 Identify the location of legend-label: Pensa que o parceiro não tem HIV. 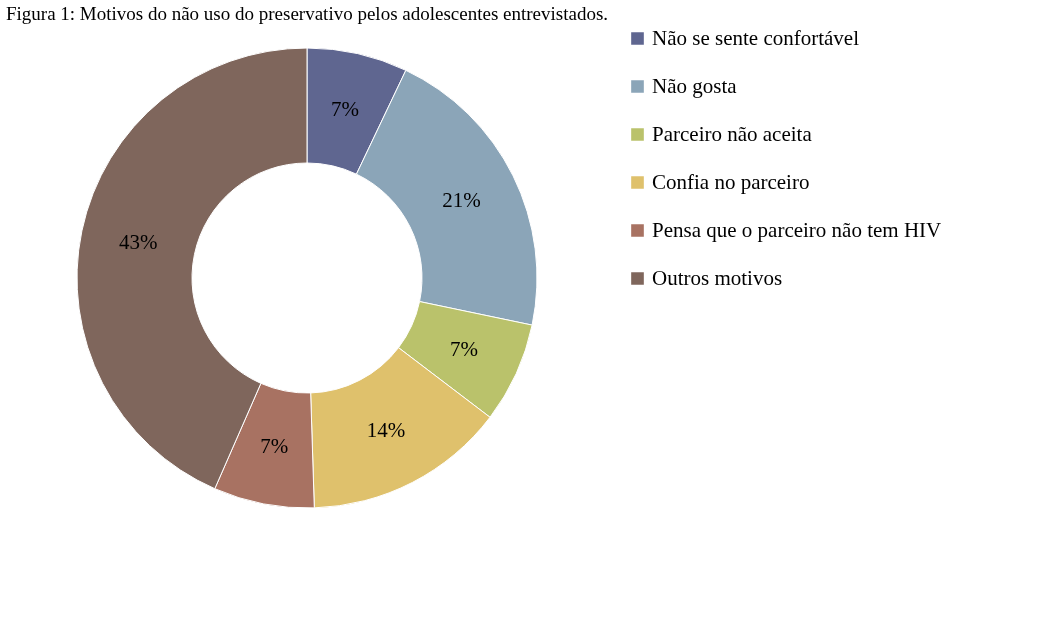
(797, 229).